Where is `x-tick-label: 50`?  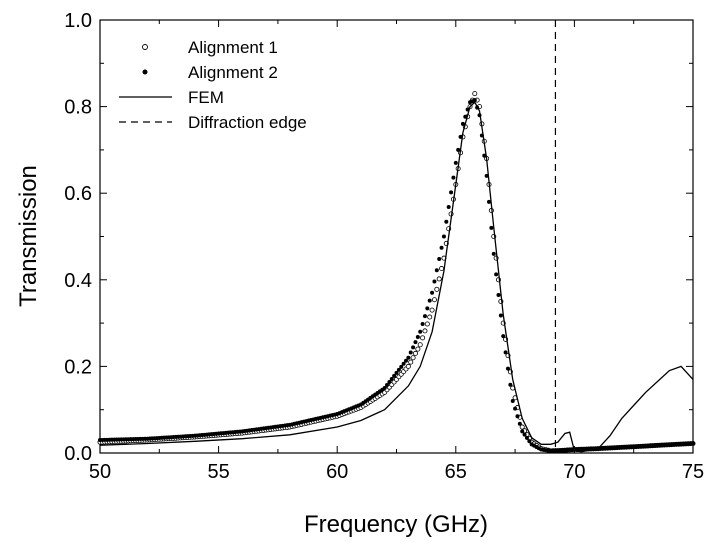
x-tick-label: 50 is located at coordinates (100, 472).